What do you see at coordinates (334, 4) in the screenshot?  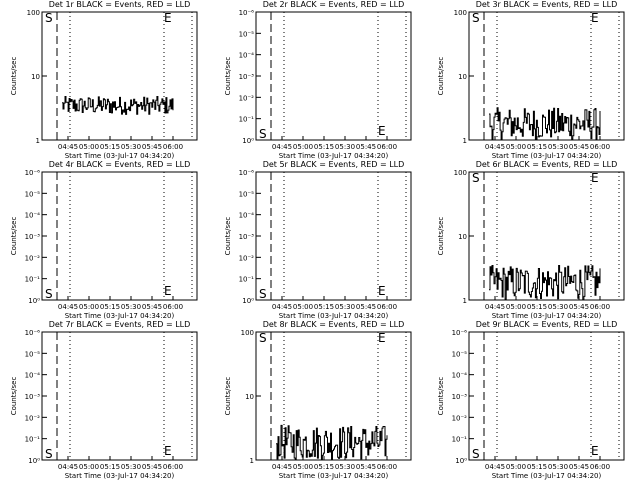 I see `panel-title: Det 2r BLACK = Events, RED = LLD` at bounding box center [334, 4].